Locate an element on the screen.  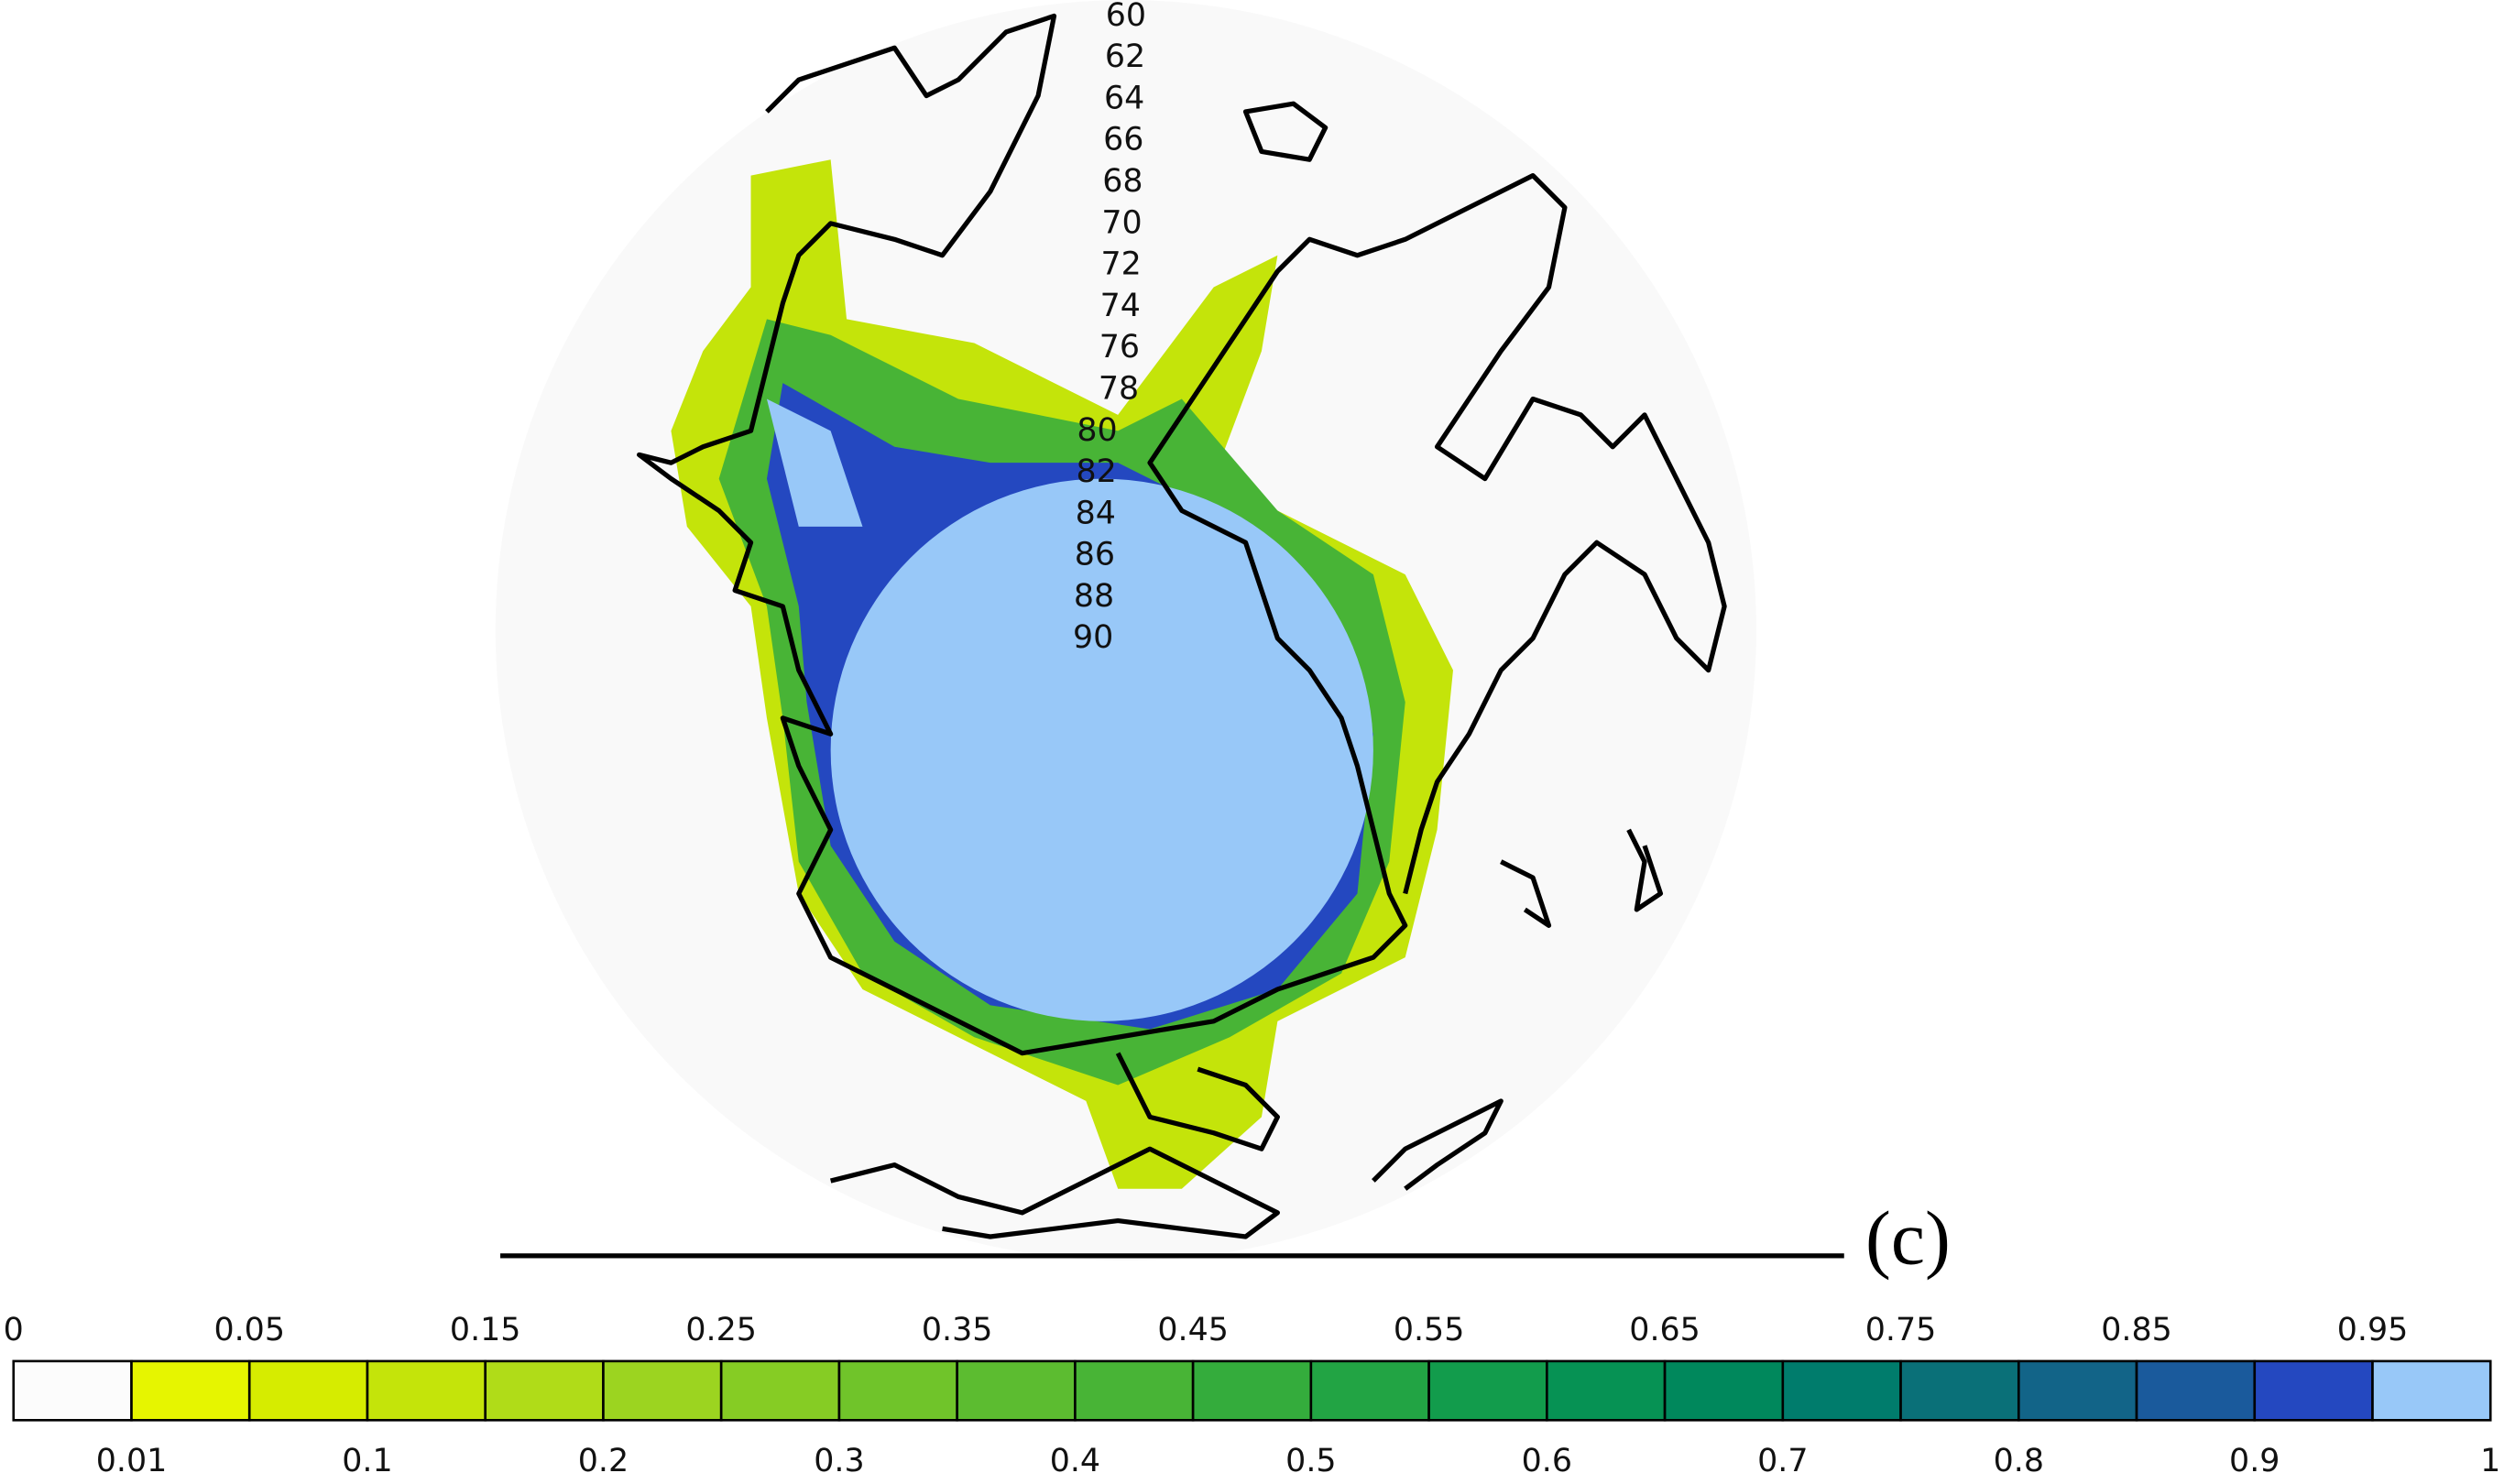
latitude-label: 72 is located at coordinates (1121, 264).